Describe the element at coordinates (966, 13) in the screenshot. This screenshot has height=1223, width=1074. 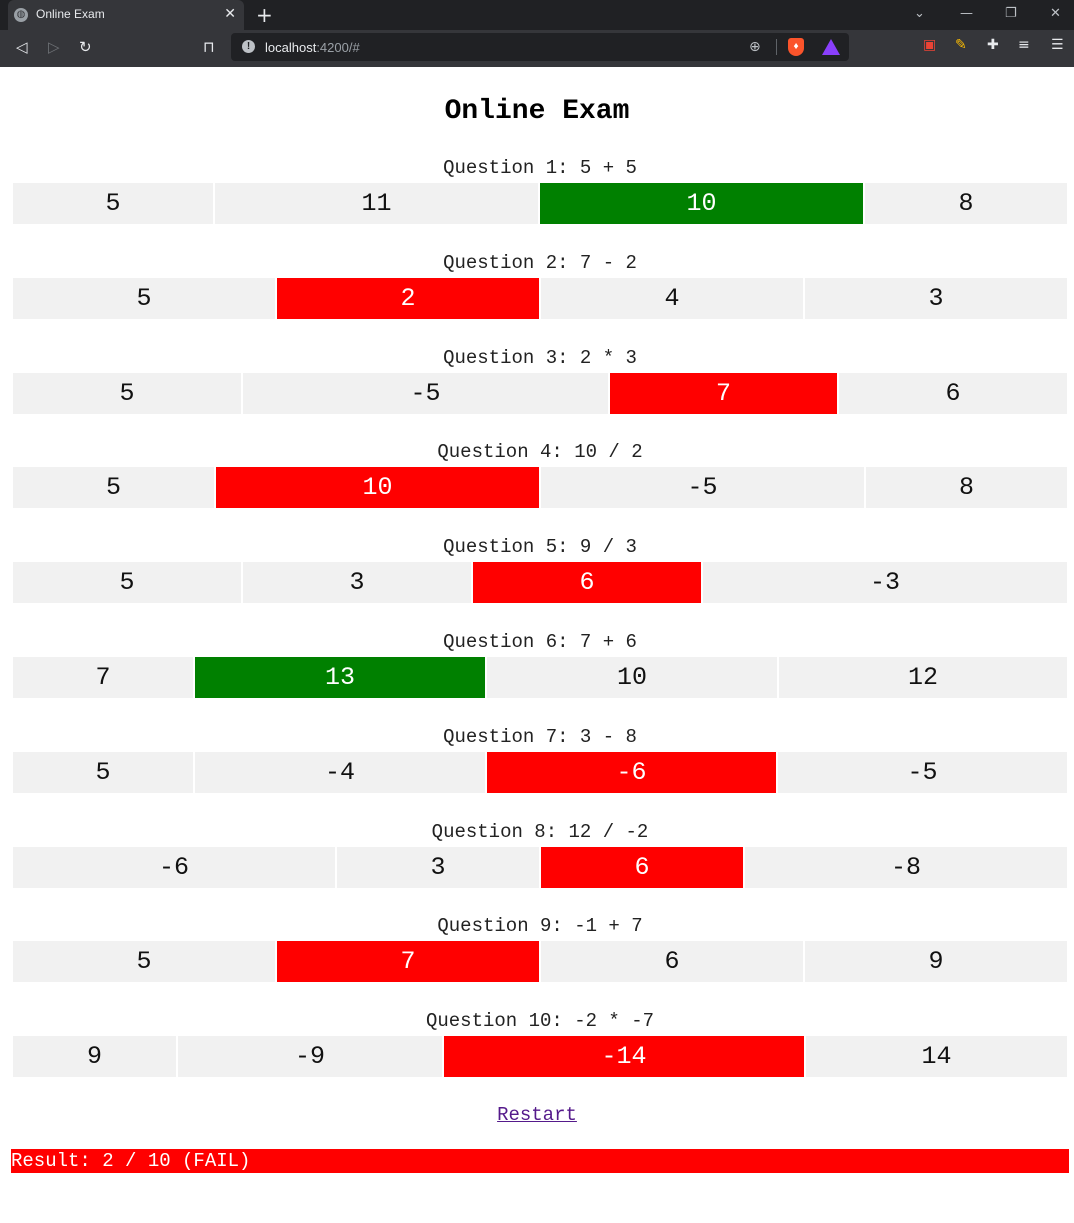
I see `minimize-icon: —` at that location.